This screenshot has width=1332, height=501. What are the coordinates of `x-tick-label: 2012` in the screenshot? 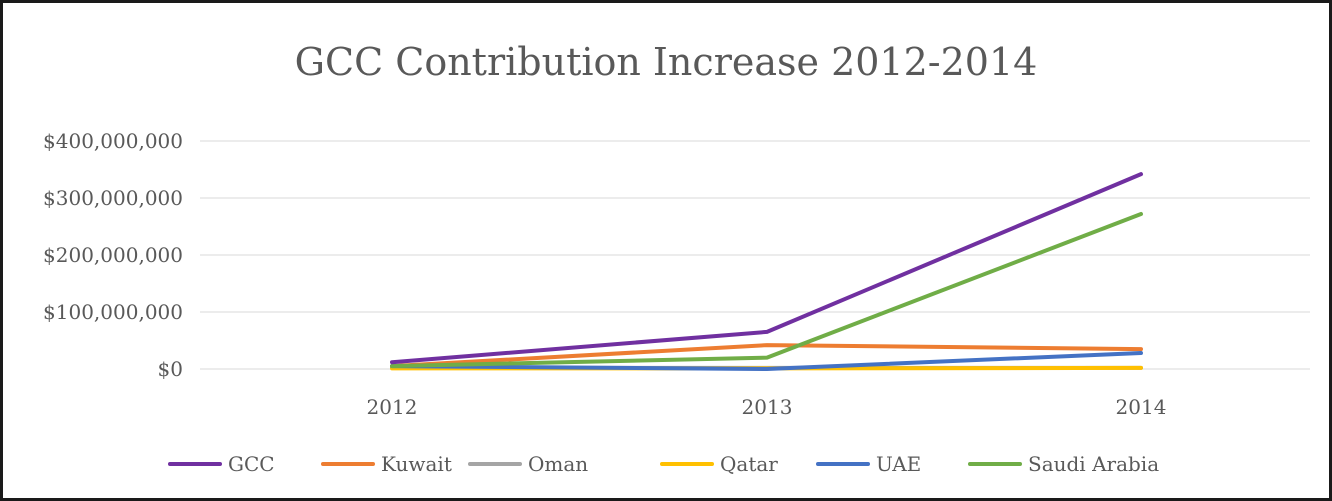 It's located at (392, 407).